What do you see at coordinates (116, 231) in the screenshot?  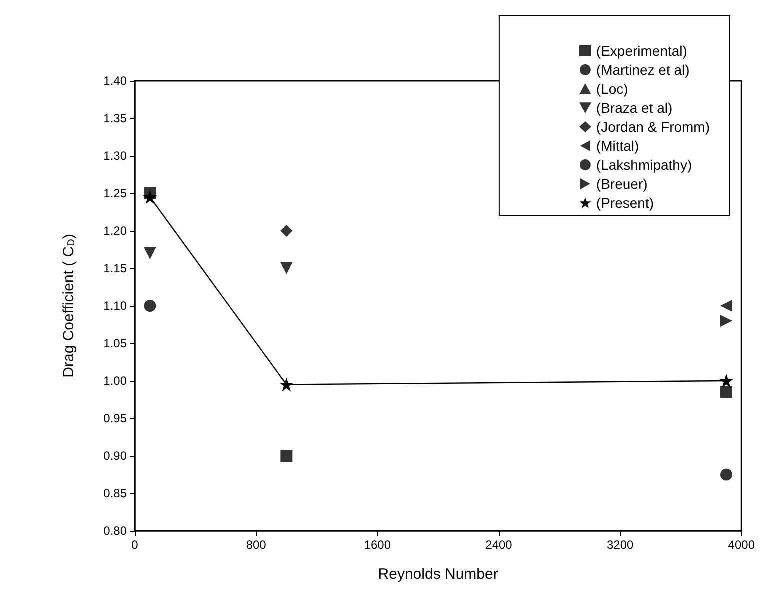 I see `y-tick-label: 1.20` at bounding box center [116, 231].